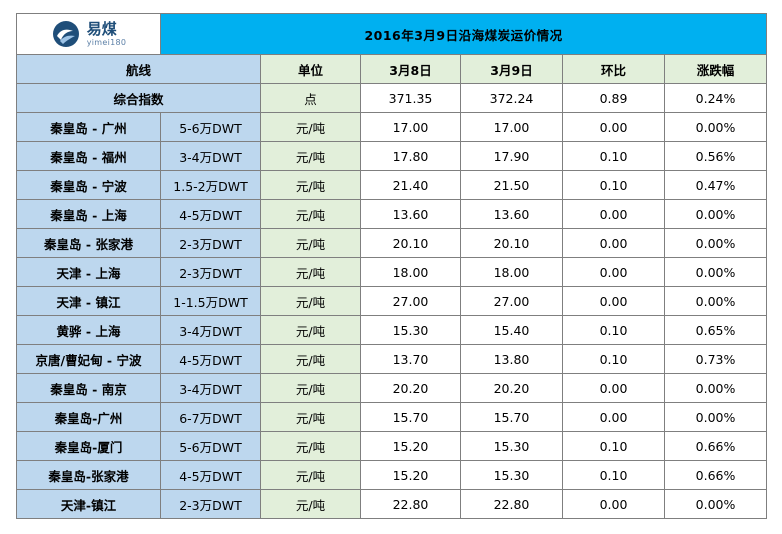 The image size is (782, 534). What do you see at coordinates (392, 417) in the screenshot?
I see `table-row: 秦皇岛-广州 6-7万DWT 元/吨 15.70 15.70 0.00 0.00%` at bounding box center [392, 417].